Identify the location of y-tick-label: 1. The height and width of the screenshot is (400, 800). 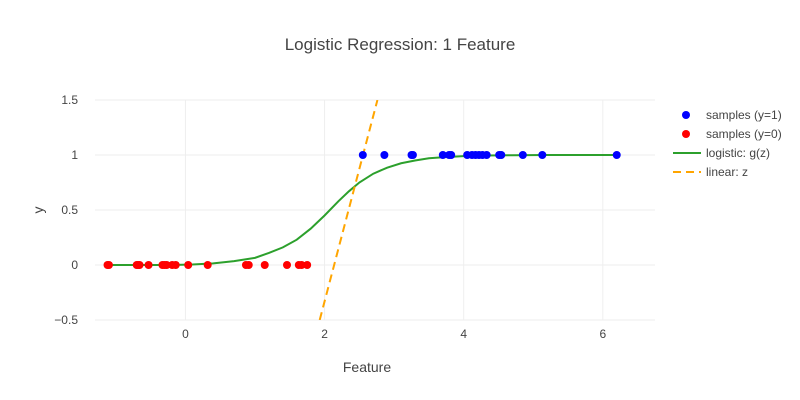
(74, 155).